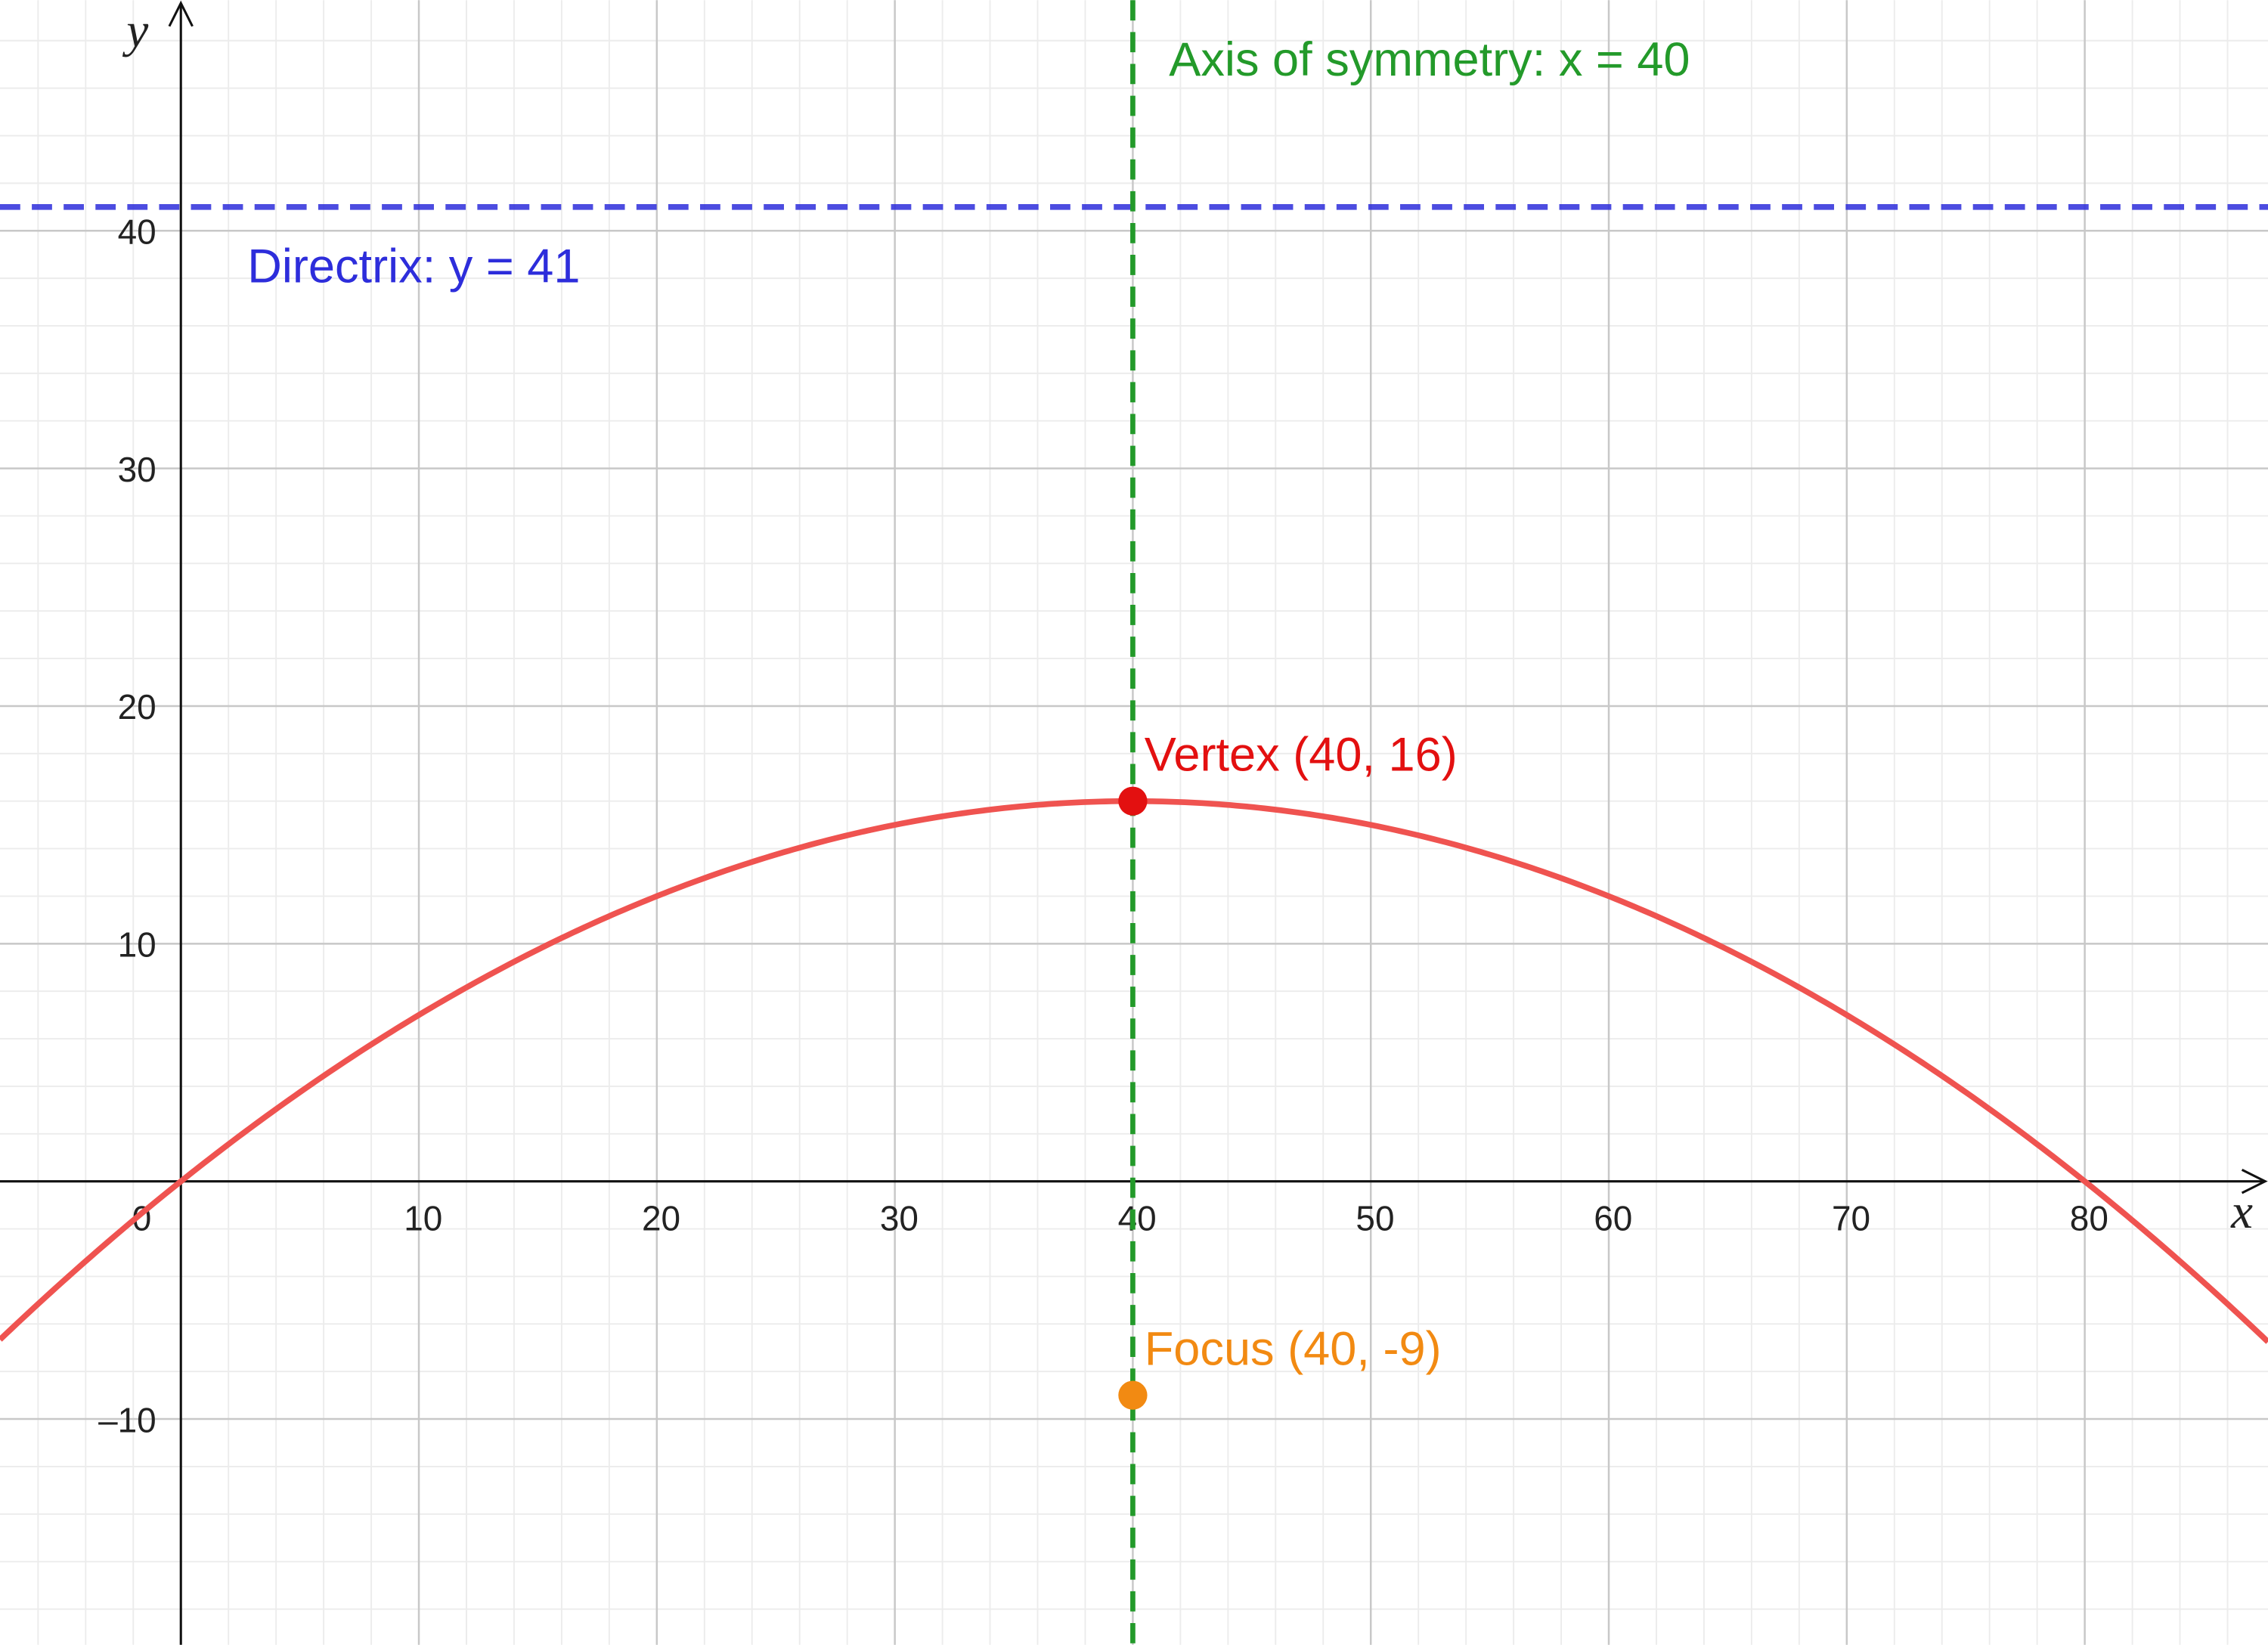  Describe the element at coordinates (137, 469) in the screenshot. I see `y-tick-label: 30` at that location.